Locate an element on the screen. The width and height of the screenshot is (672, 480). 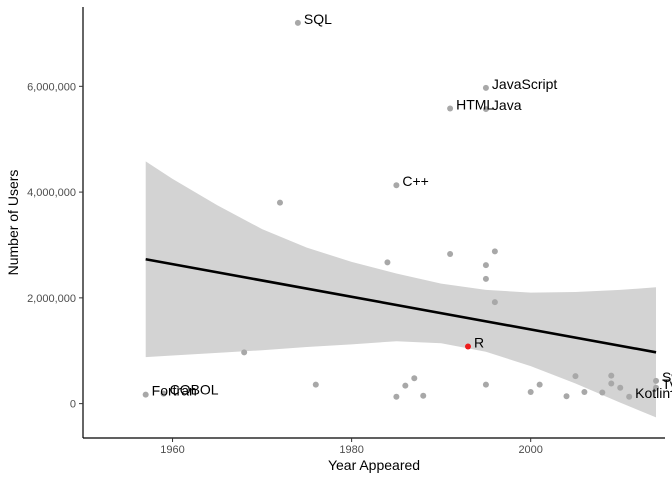
y-axis-ticks: 0 2,000,000 4,000,000 6,000,000 is located at coordinates (55, 246).